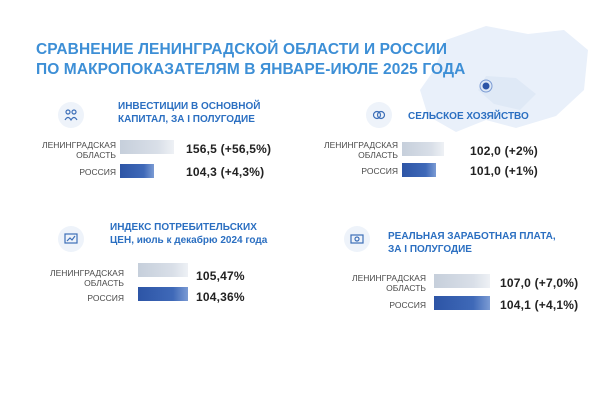  Describe the element at coordinates (220, 297) in the screenshot. I see `value-russia: 104,36%` at that location.